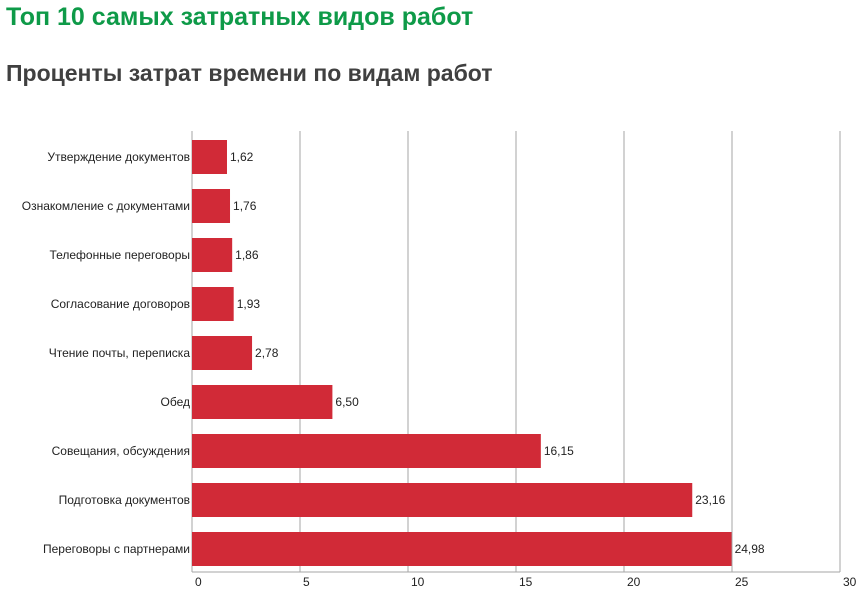  I want to click on x-tick-label: 10, so click(418, 582).